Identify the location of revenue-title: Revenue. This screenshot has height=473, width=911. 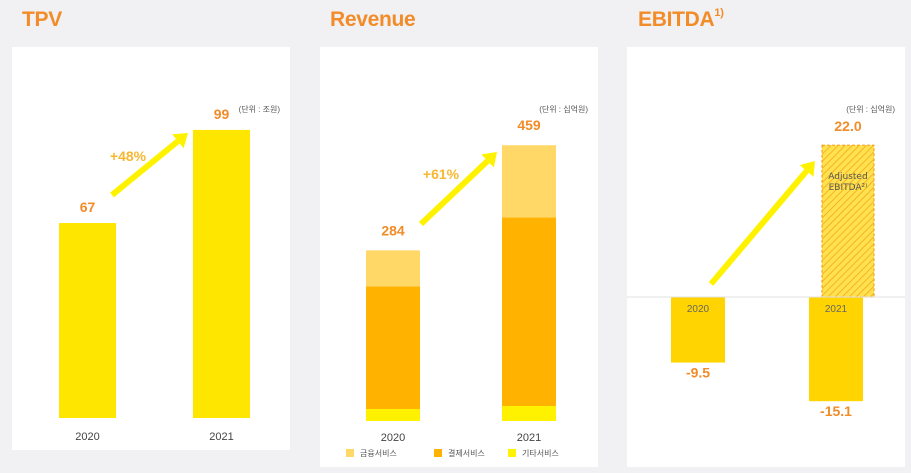
(373, 19).